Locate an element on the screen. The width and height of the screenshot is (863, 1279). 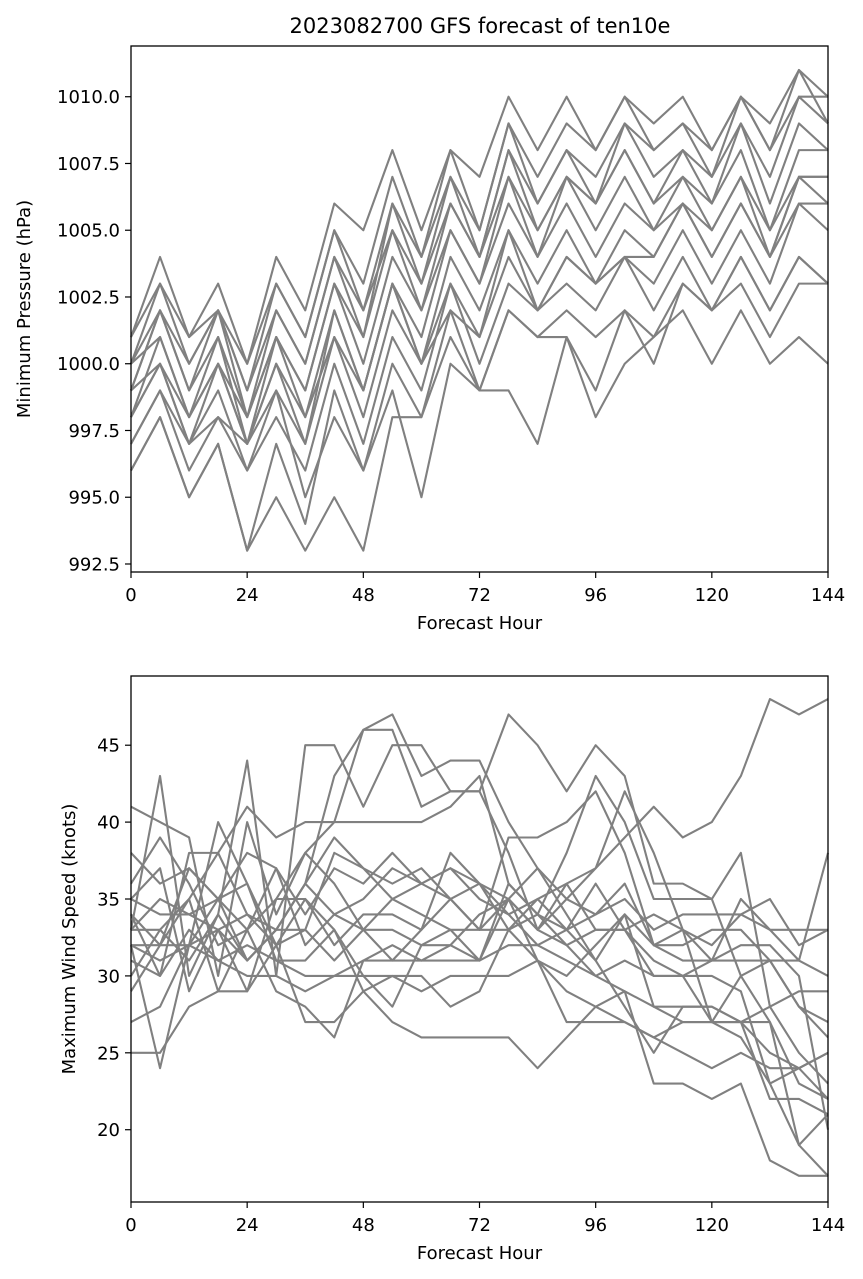
pressure-x-axis-ticks: 0 24 48 72 96 120 144 is located at coordinates (485, 589).